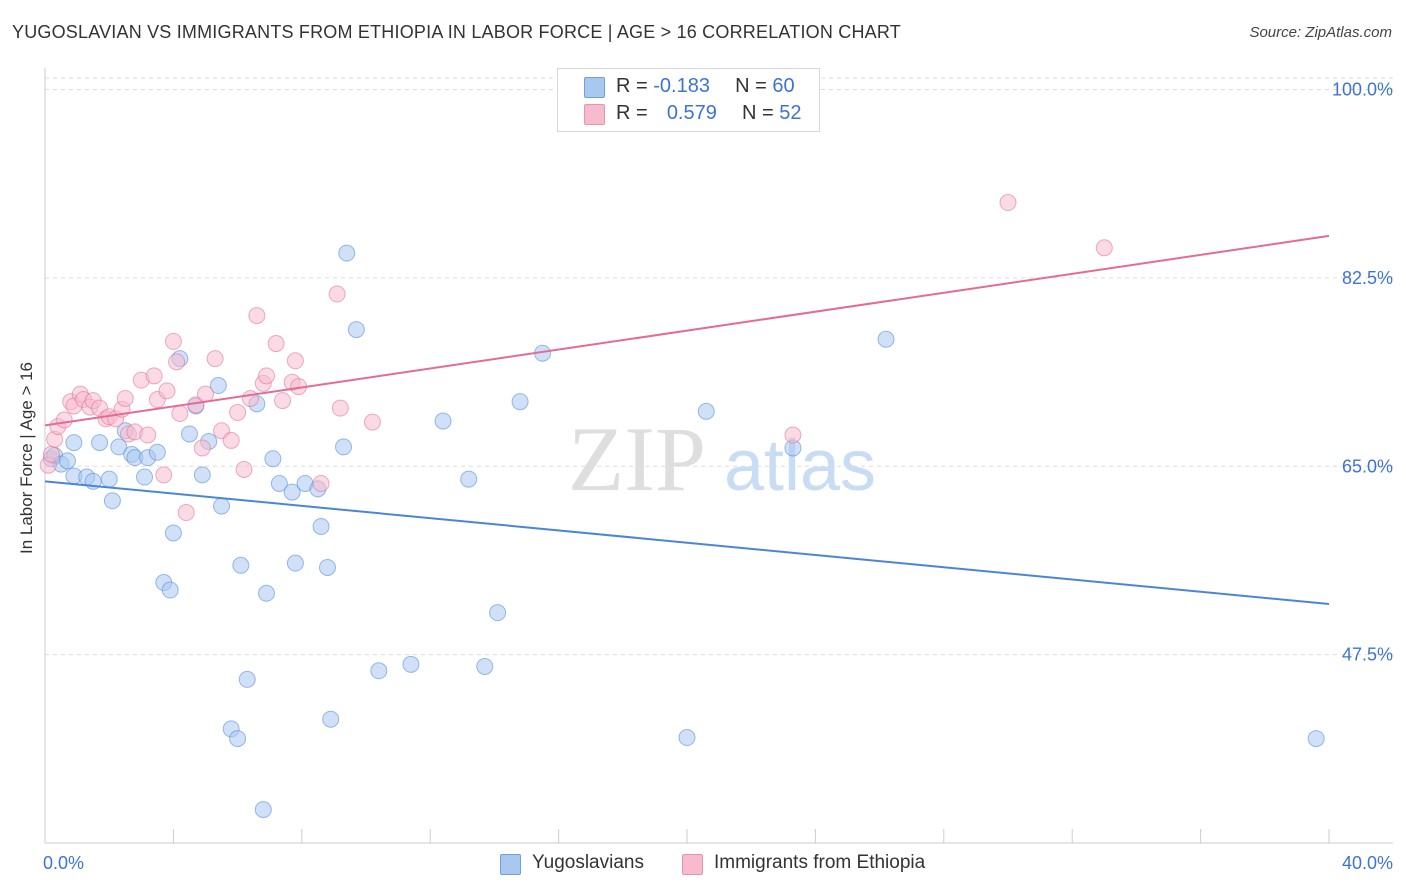  What do you see at coordinates (790, 113) in the screenshot?
I see `legend-n-value: 52` at bounding box center [790, 113].